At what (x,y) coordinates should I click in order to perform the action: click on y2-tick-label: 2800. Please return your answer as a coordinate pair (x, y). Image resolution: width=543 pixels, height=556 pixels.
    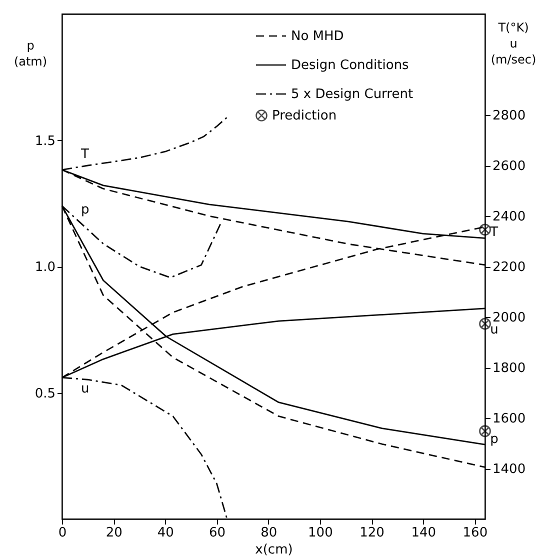
    Looking at the image, I should click on (509, 116).